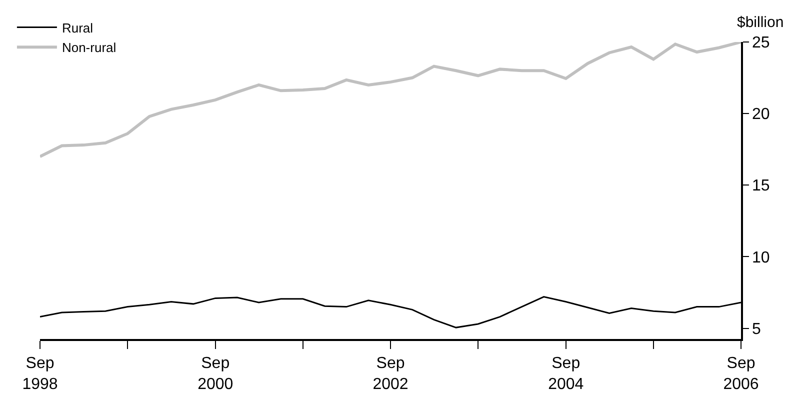 The height and width of the screenshot is (405, 794). What do you see at coordinates (760, 22) in the screenshot?
I see `y-axis-title: $billion` at bounding box center [760, 22].